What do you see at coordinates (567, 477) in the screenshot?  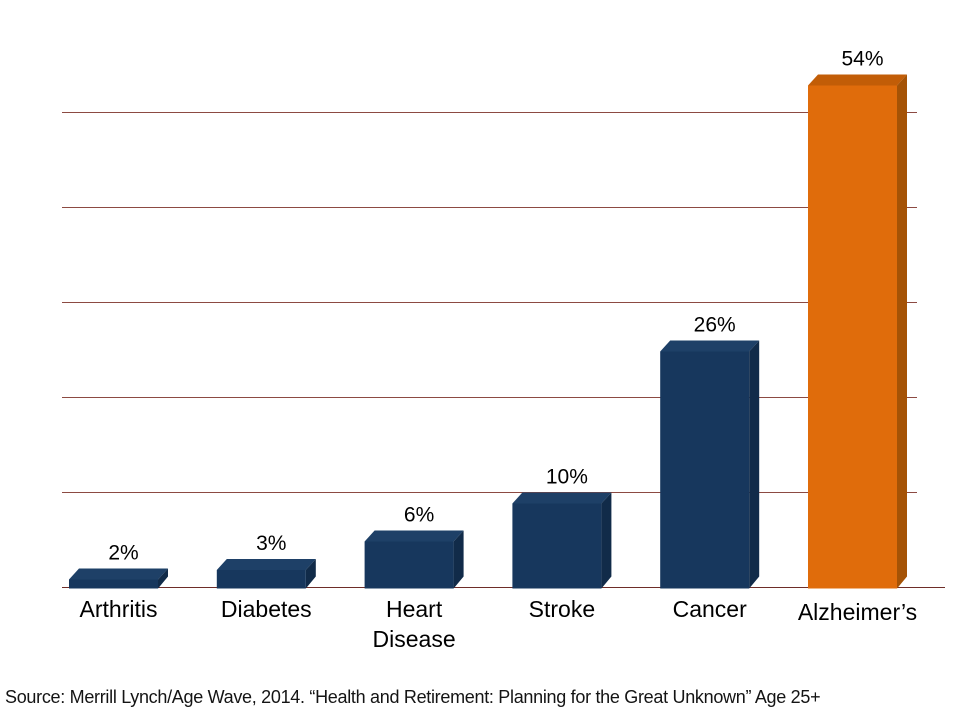 I see `value-label: 10%` at bounding box center [567, 477].